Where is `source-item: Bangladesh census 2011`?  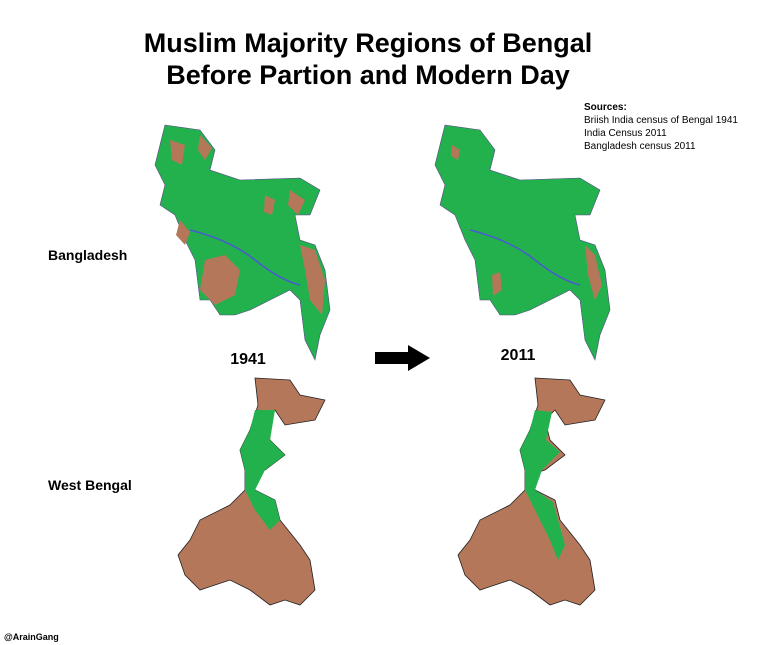 source-item: Bangladesh census 2011 is located at coordinates (640, 146).